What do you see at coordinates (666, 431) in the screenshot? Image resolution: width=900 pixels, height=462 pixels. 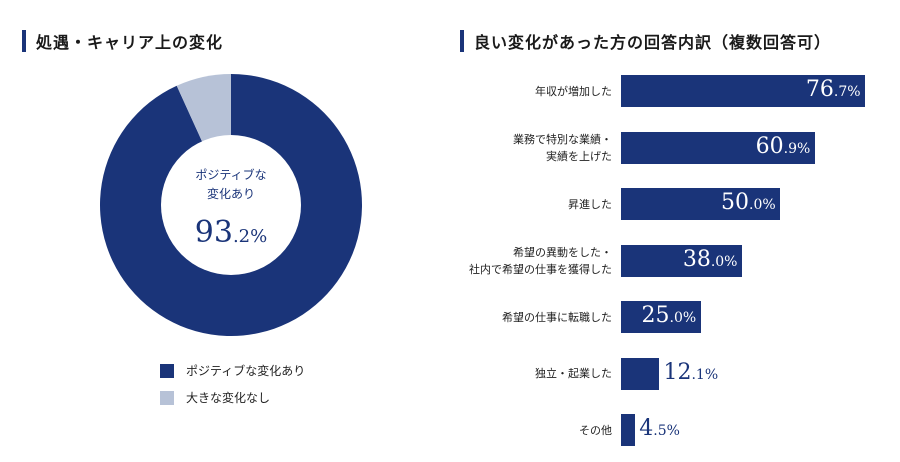 I see `bar-value-sub: .5%` at bounding box center [666, 431].